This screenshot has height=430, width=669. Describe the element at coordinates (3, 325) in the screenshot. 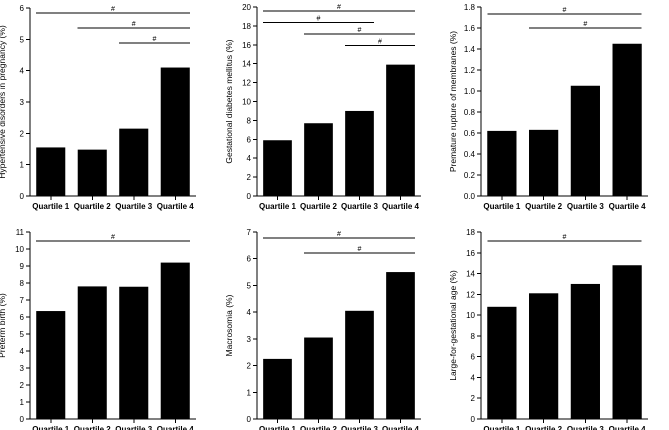

I see `y-axis-label: Preterm birth (%)` at that location.